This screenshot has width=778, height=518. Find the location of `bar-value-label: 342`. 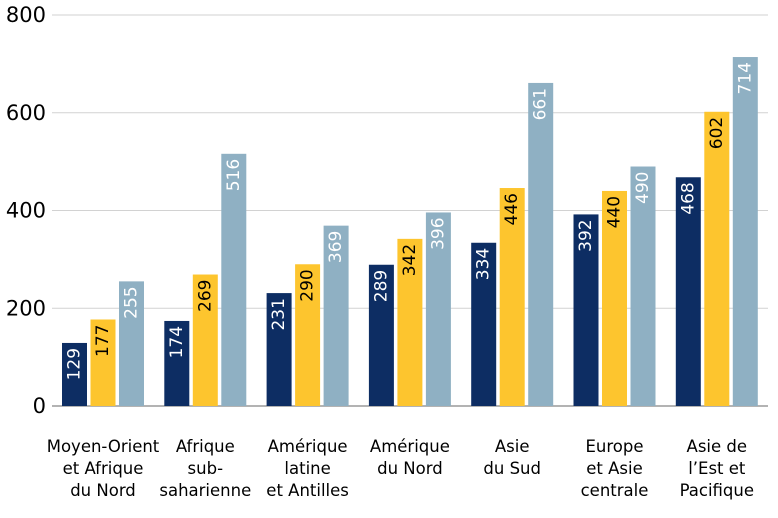

bar-value-label: 342 is located at coordinates (410, 260).